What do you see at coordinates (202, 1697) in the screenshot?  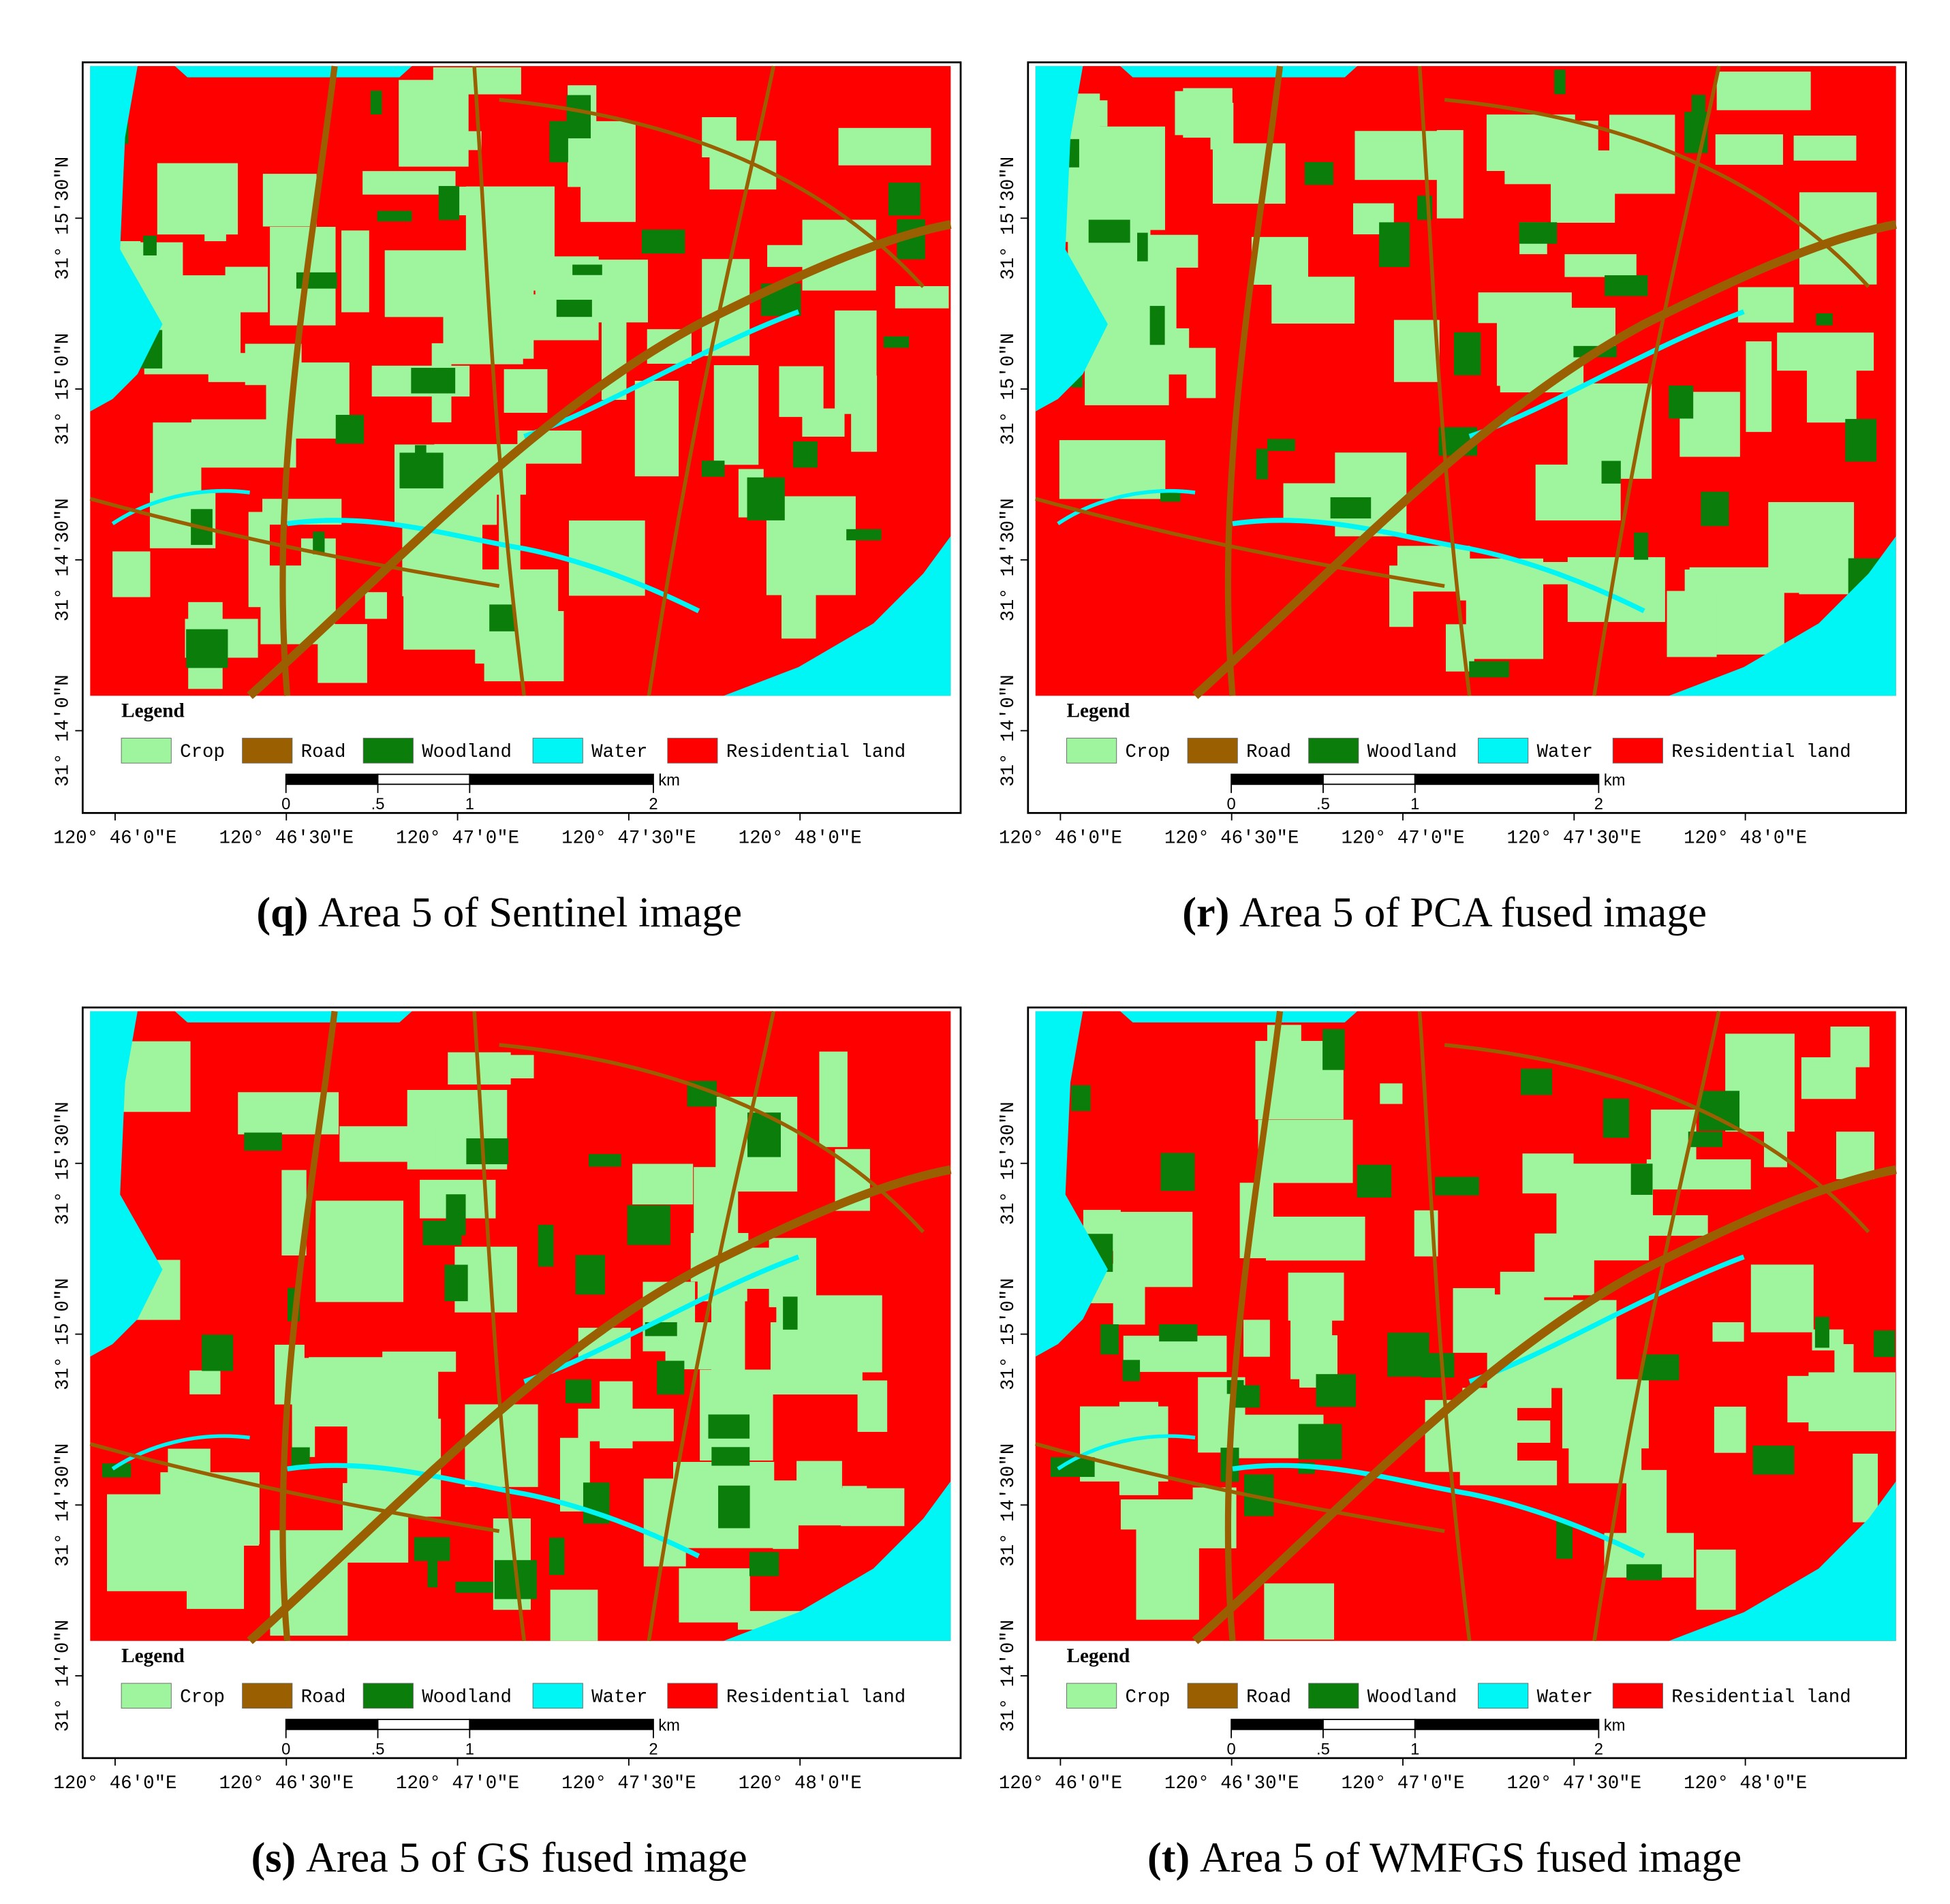 I see `legend-label: Crop` at bounding box center [202, 1697].